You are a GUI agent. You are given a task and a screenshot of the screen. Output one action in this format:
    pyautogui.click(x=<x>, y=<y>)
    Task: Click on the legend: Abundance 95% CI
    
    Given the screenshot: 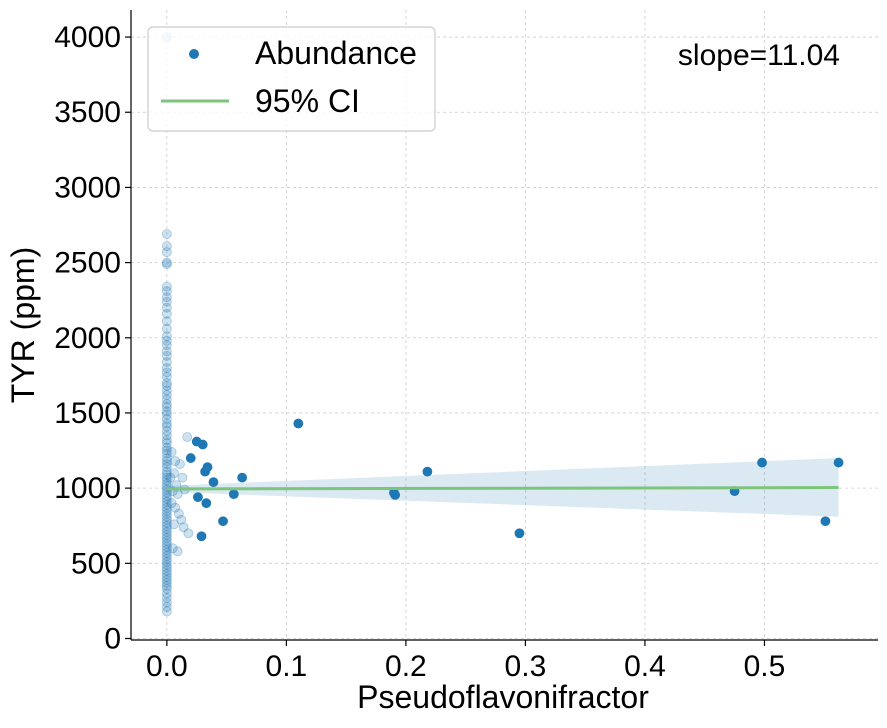 What is the action you would take?
    pyautogui.click(x=291, y=79)
    